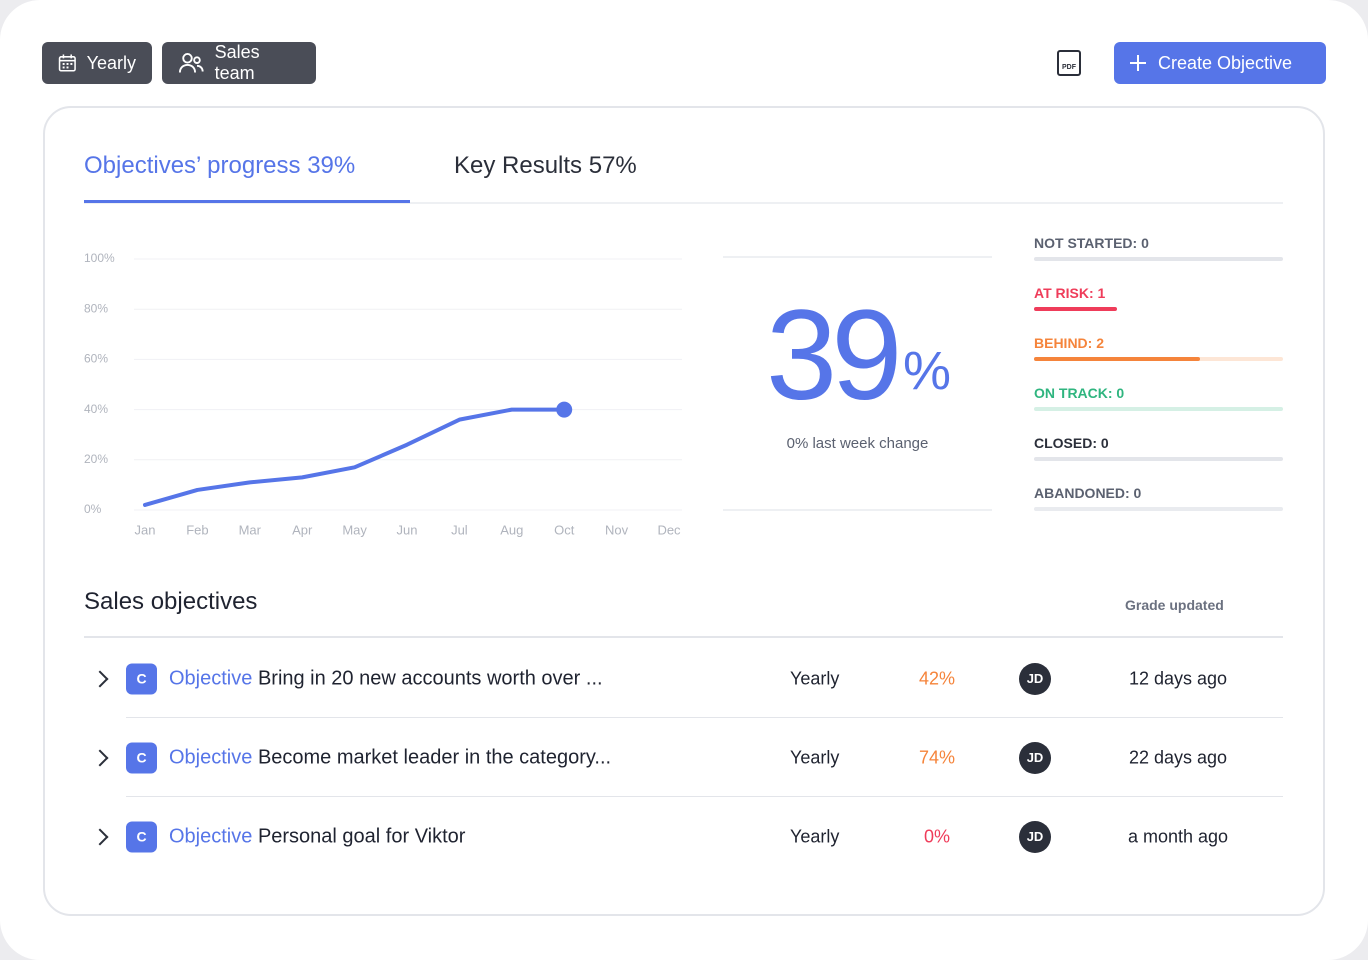 This screenshot has height=960, width=1368. Describe the element at coordinates (927, 371) in the screenshot. I see `summary-unit: %` at that location.